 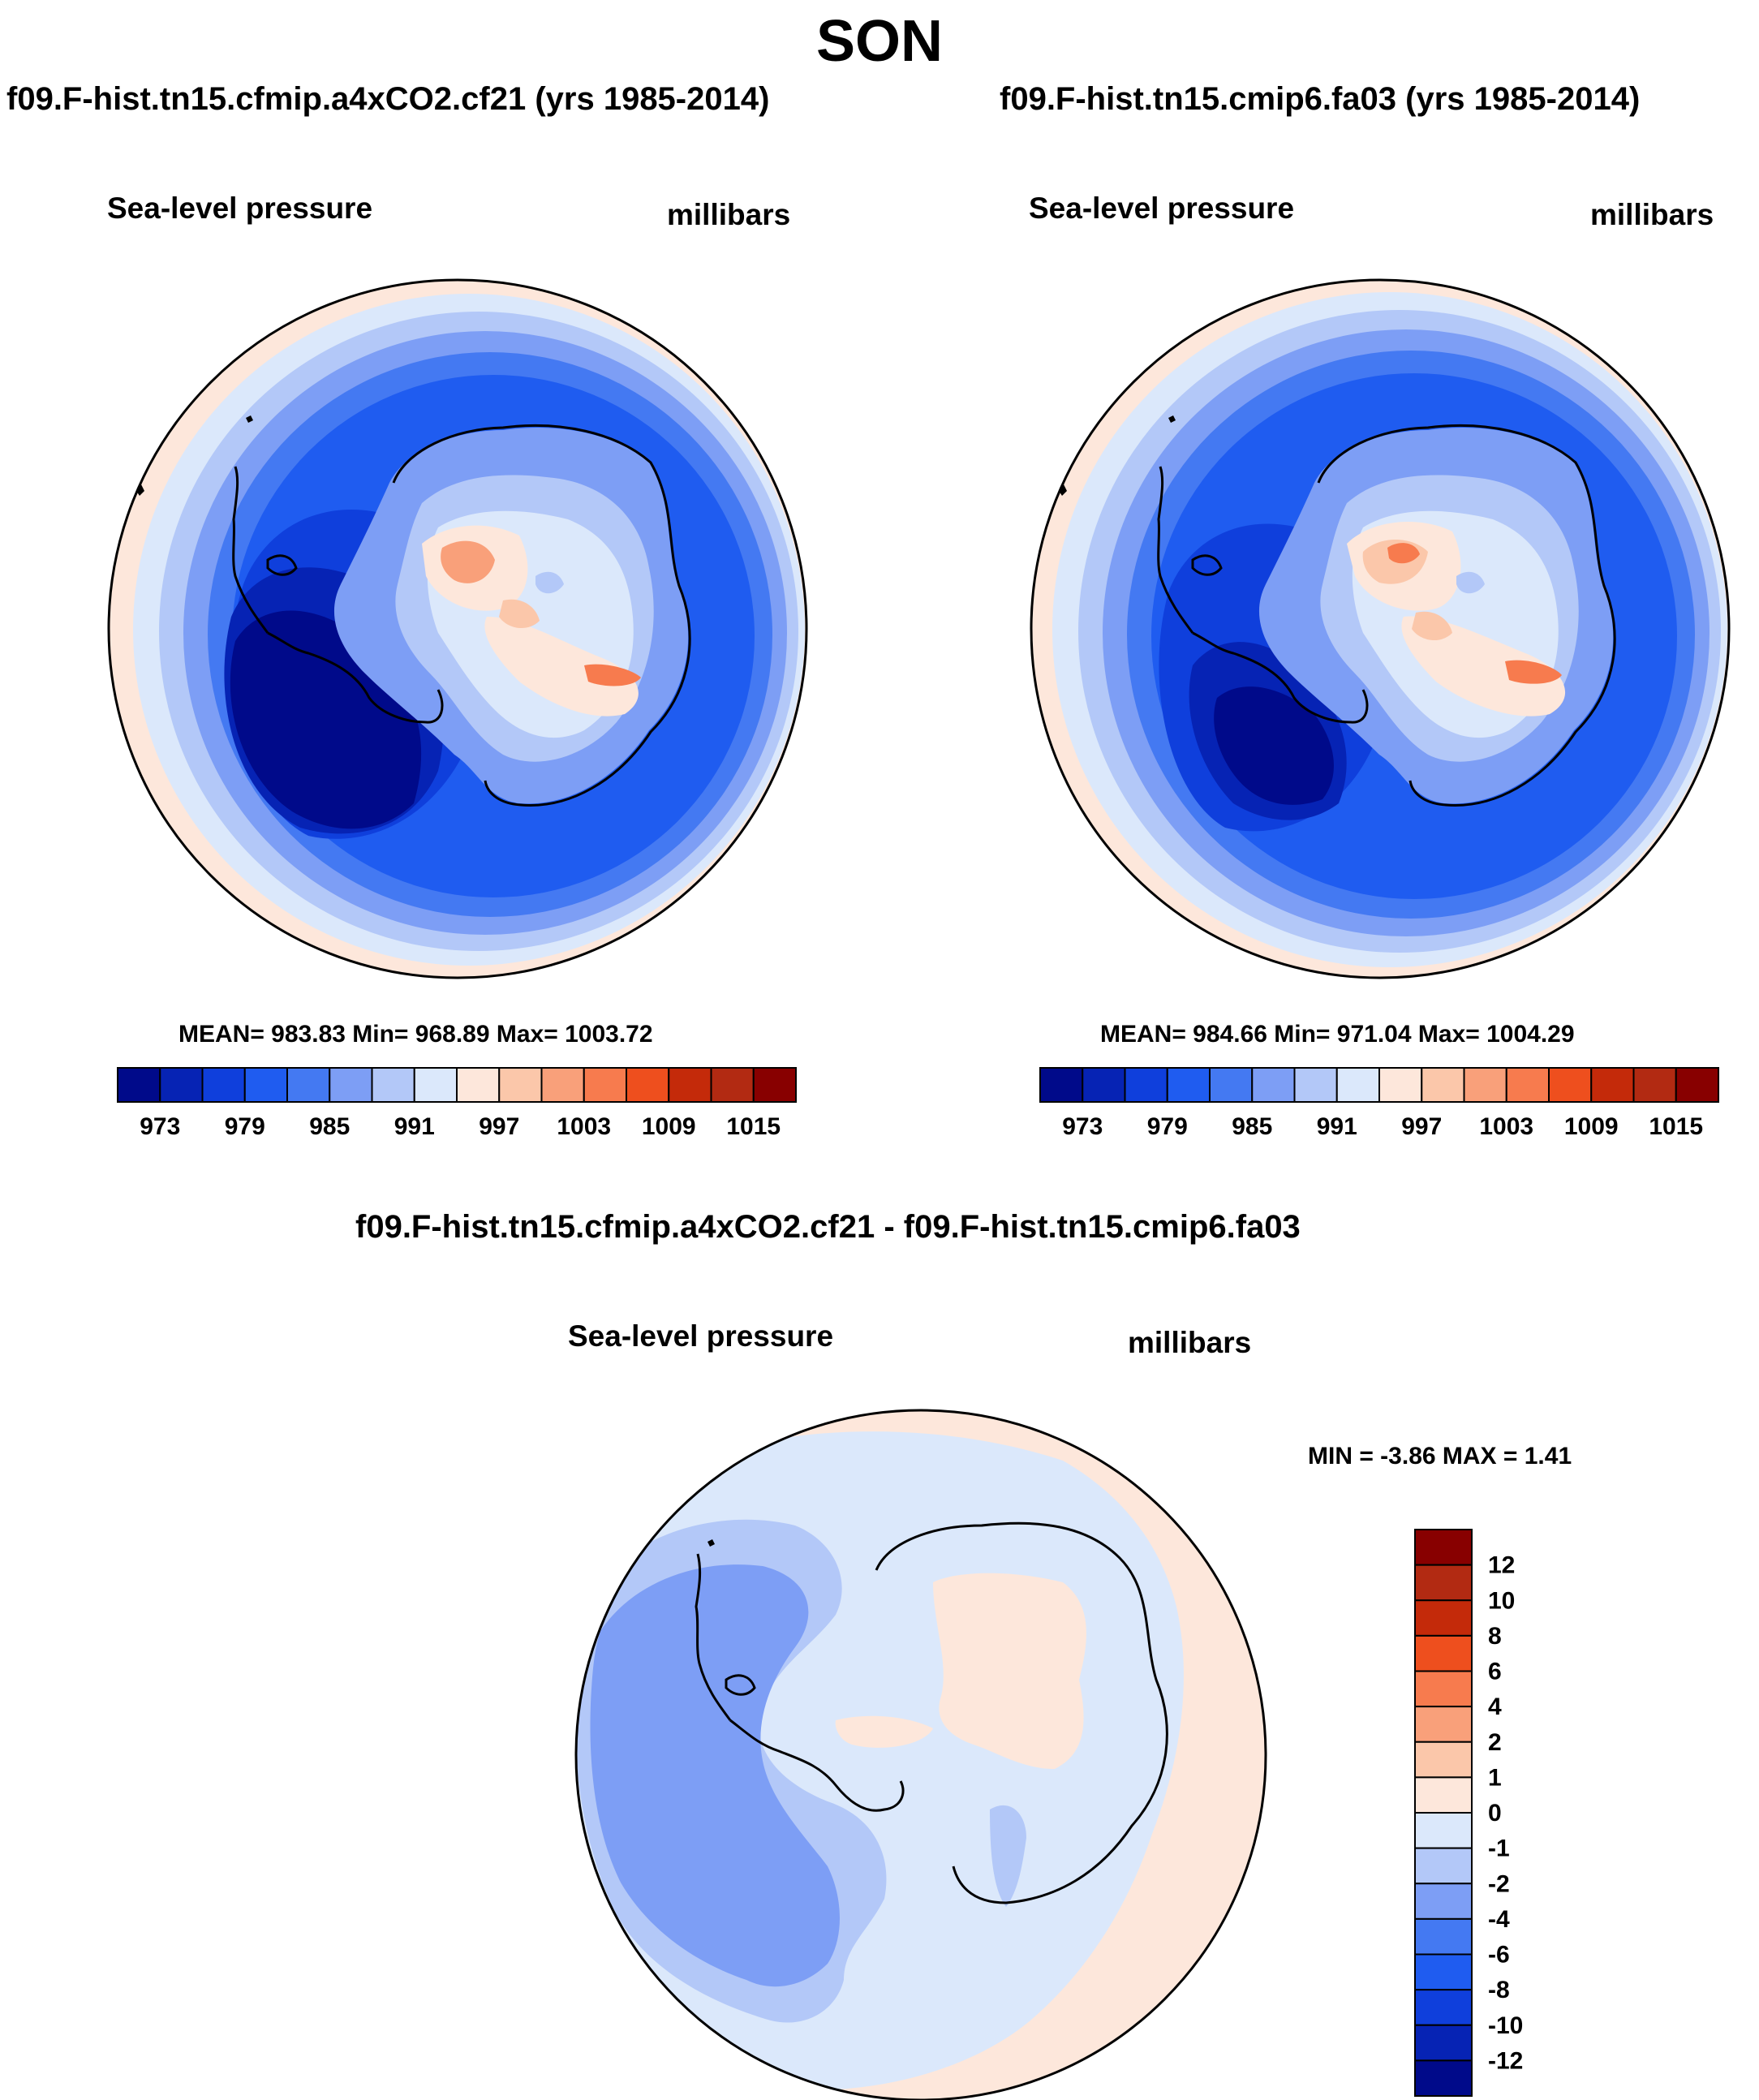 What do you see at coordinates (1337, 1034) in the screenshot?
I see `panel2-stats: MEAN= 984.66 Min= 971.04 Max= 1004.29` at bounding box center [1337, 1034].